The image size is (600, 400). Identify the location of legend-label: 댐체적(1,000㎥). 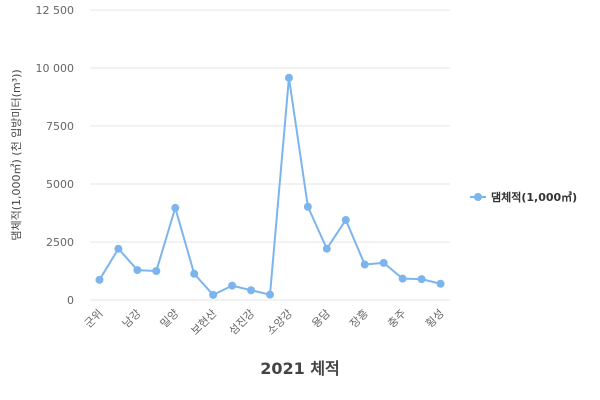
(534, 197).